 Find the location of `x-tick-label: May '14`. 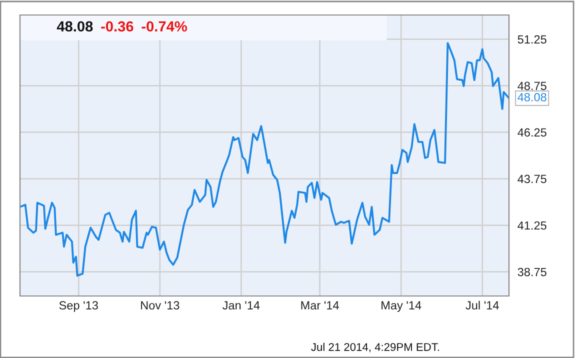

x-tick-label: May '14 is located at coordinates (402, 306).